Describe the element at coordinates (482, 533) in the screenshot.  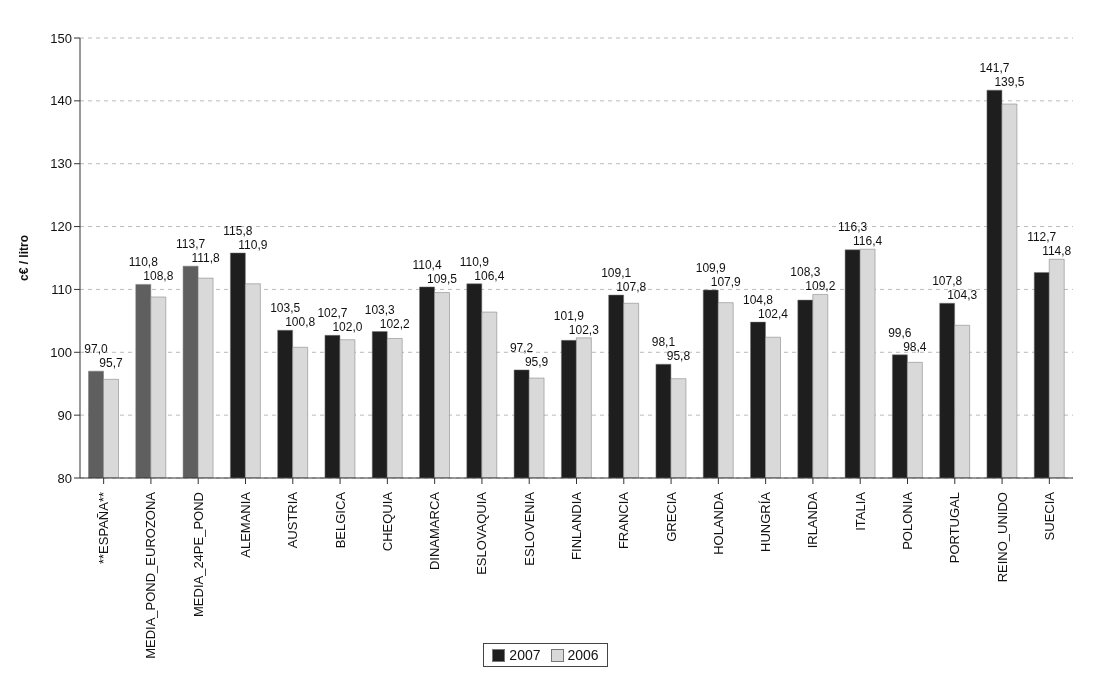
I see `x-tick-label: ESLOVAQUIA` at that location.